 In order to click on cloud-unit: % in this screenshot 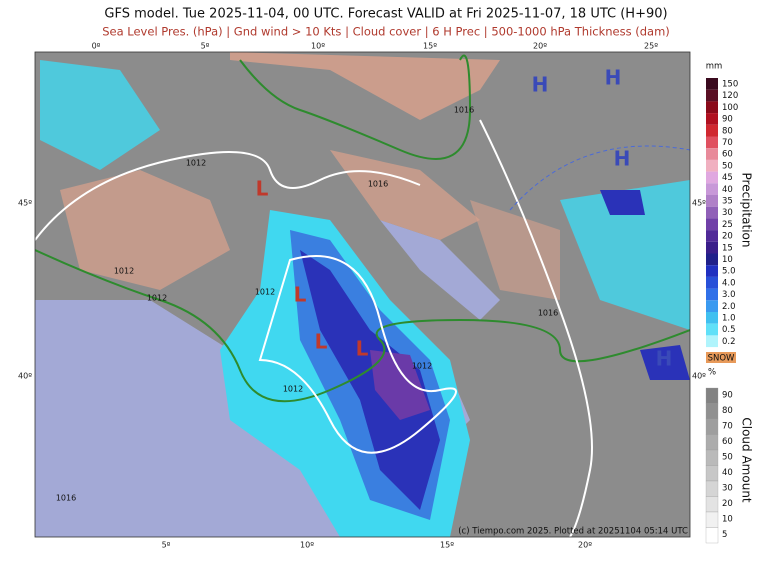, I will do `click(712, 373)`.